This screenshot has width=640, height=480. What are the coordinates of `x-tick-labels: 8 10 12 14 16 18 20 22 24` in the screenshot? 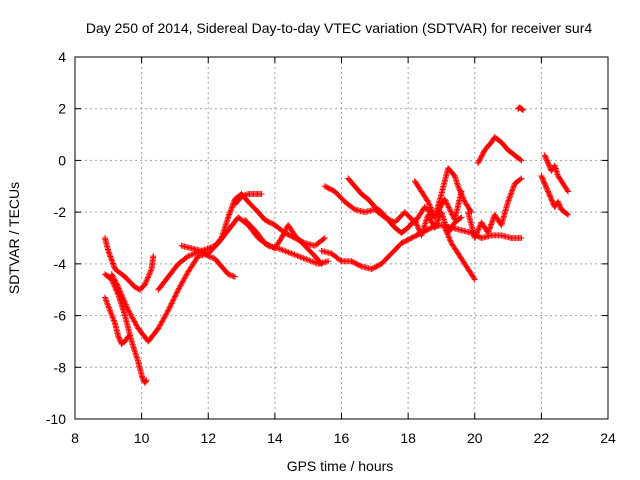 It's located at (343, 438).